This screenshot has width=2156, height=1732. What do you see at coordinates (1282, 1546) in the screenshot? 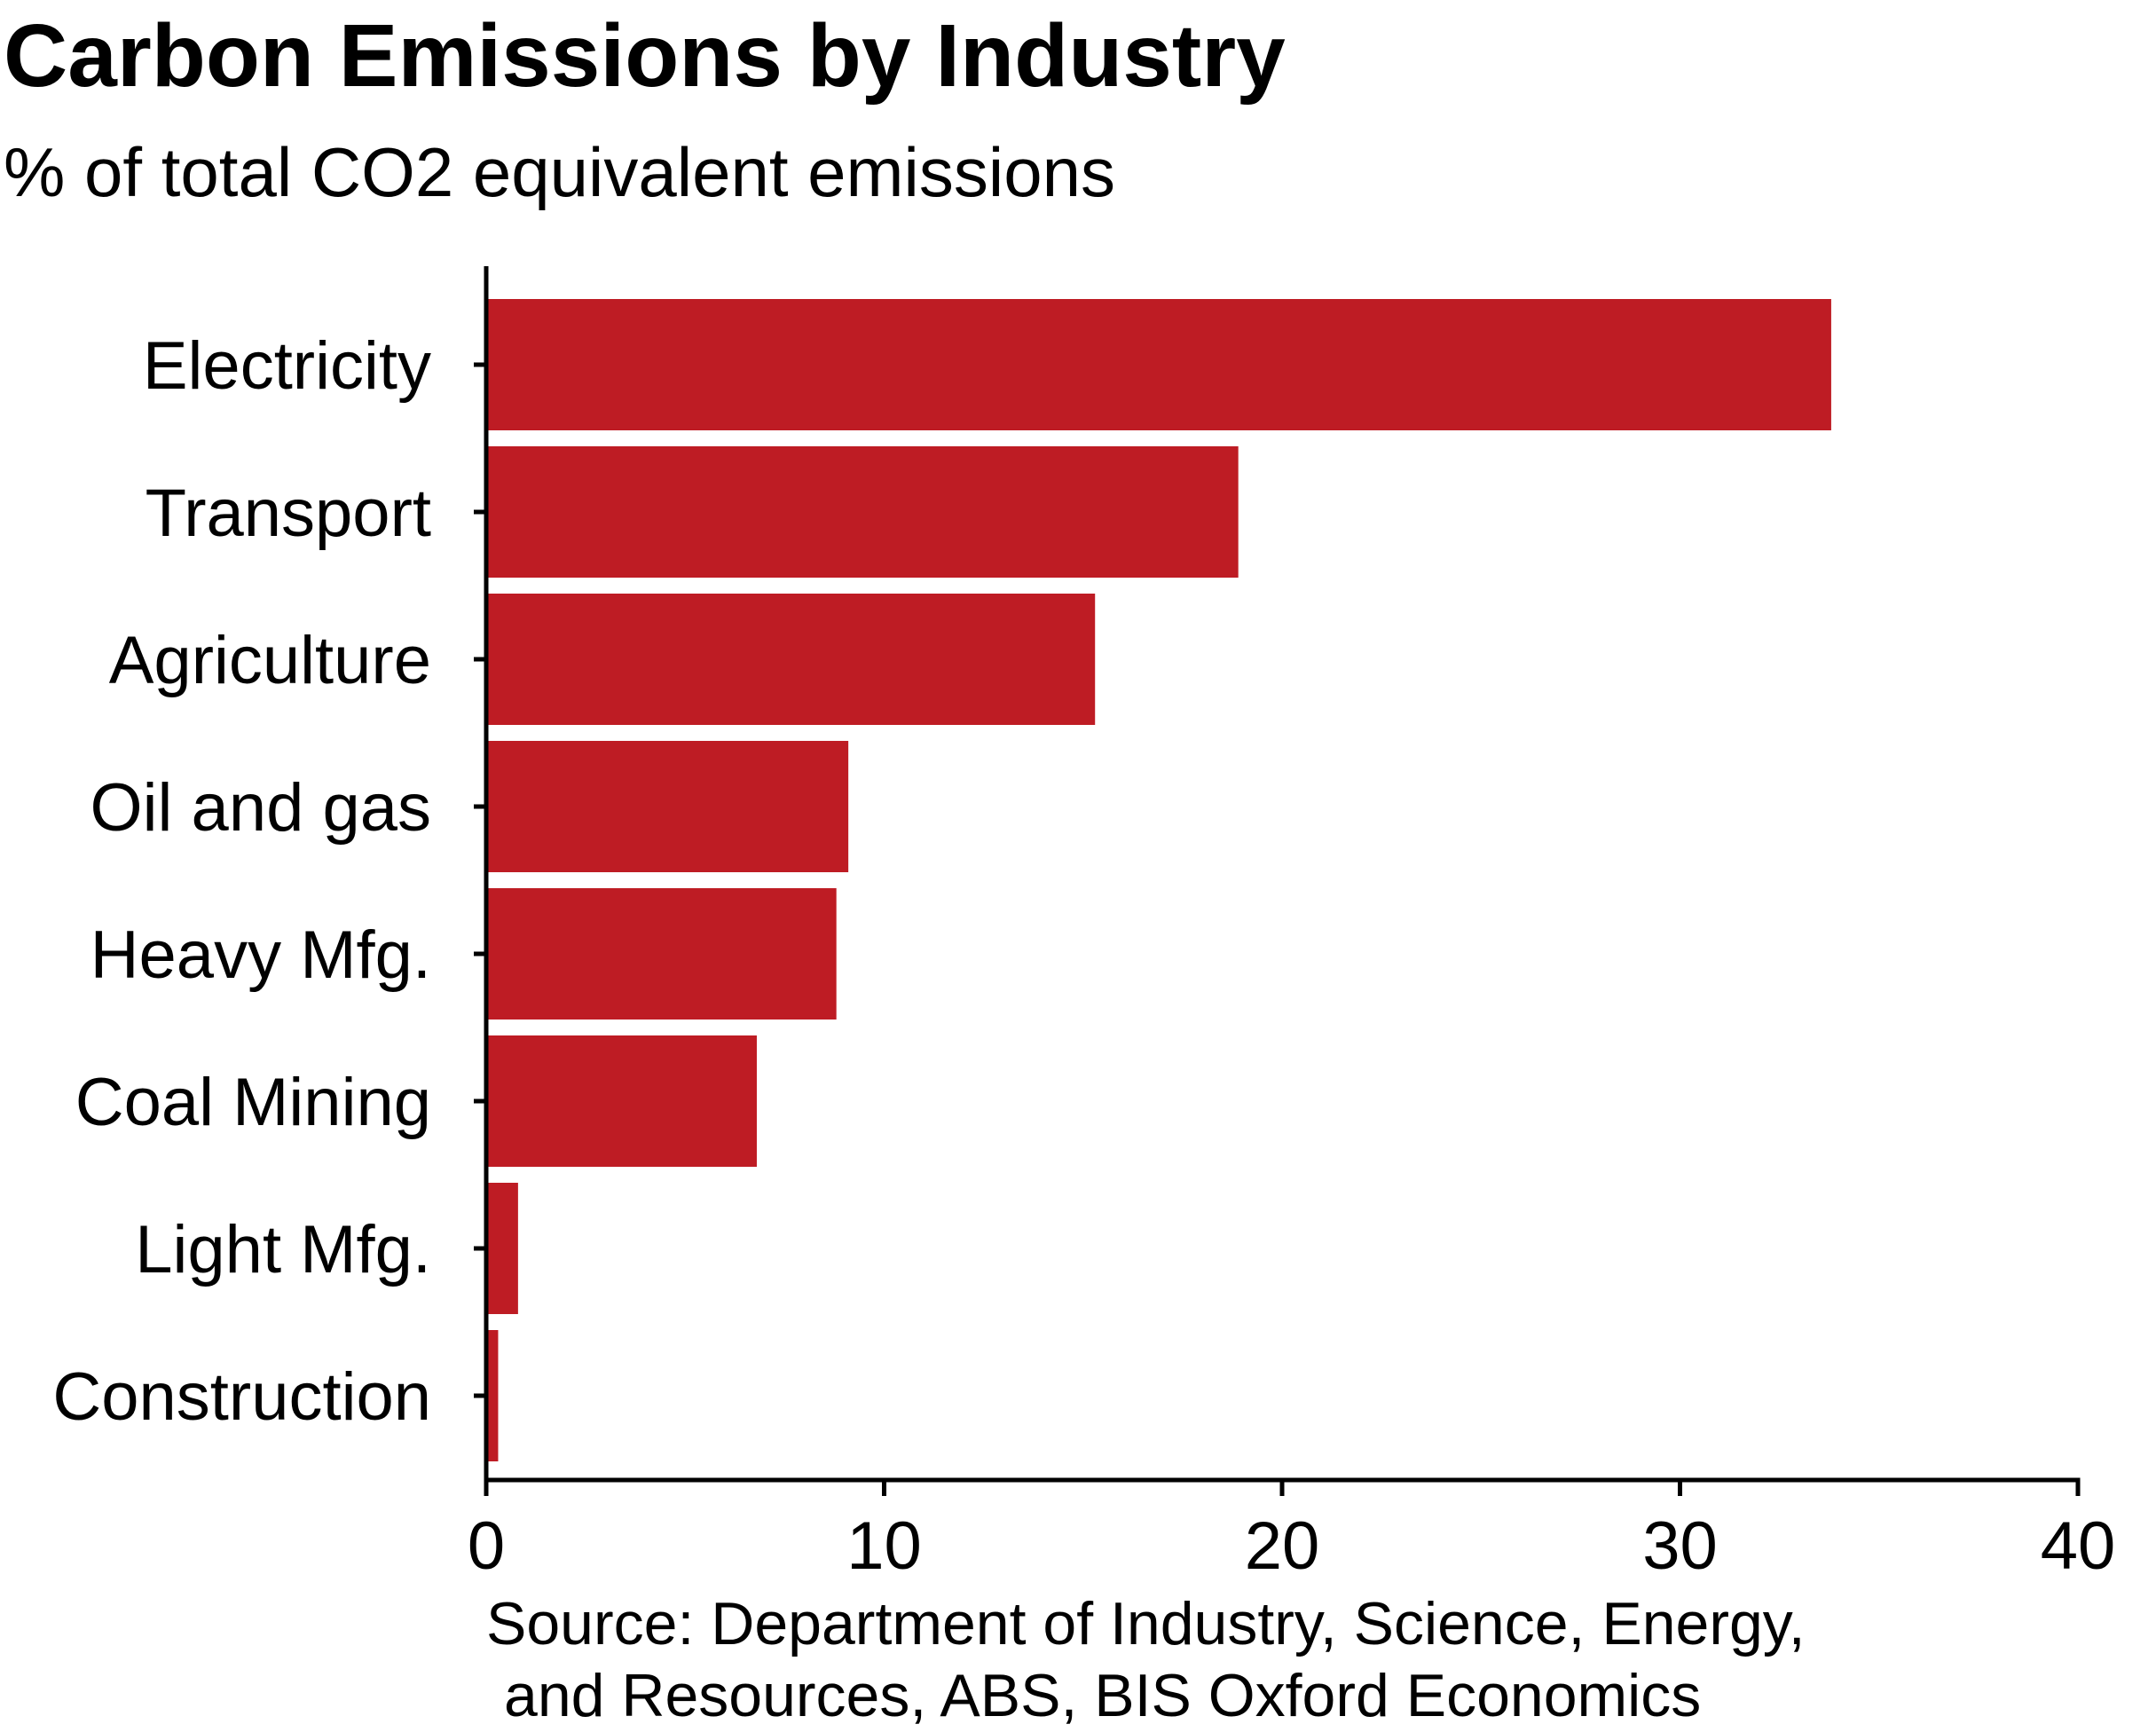
I see `x-label-20: 20` at bounding box center [1282, 1546].